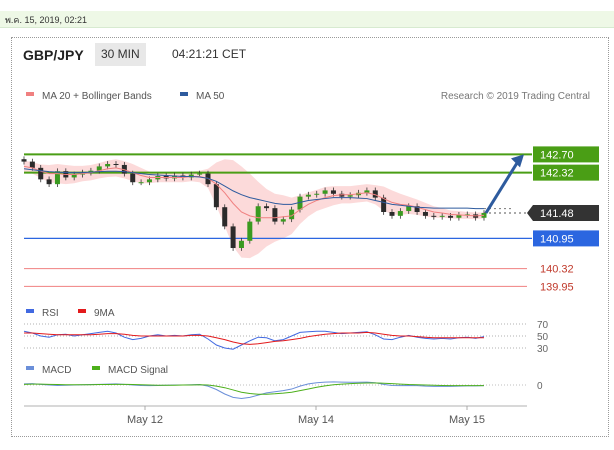  I want to click on macd-signal-line, so click(253, 388).